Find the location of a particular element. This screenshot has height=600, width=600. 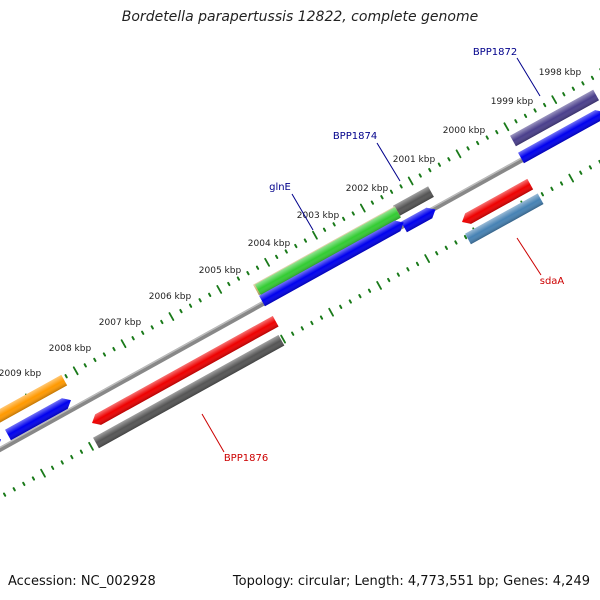

gene-forward-blue-d is located at coordinates (38, 419).